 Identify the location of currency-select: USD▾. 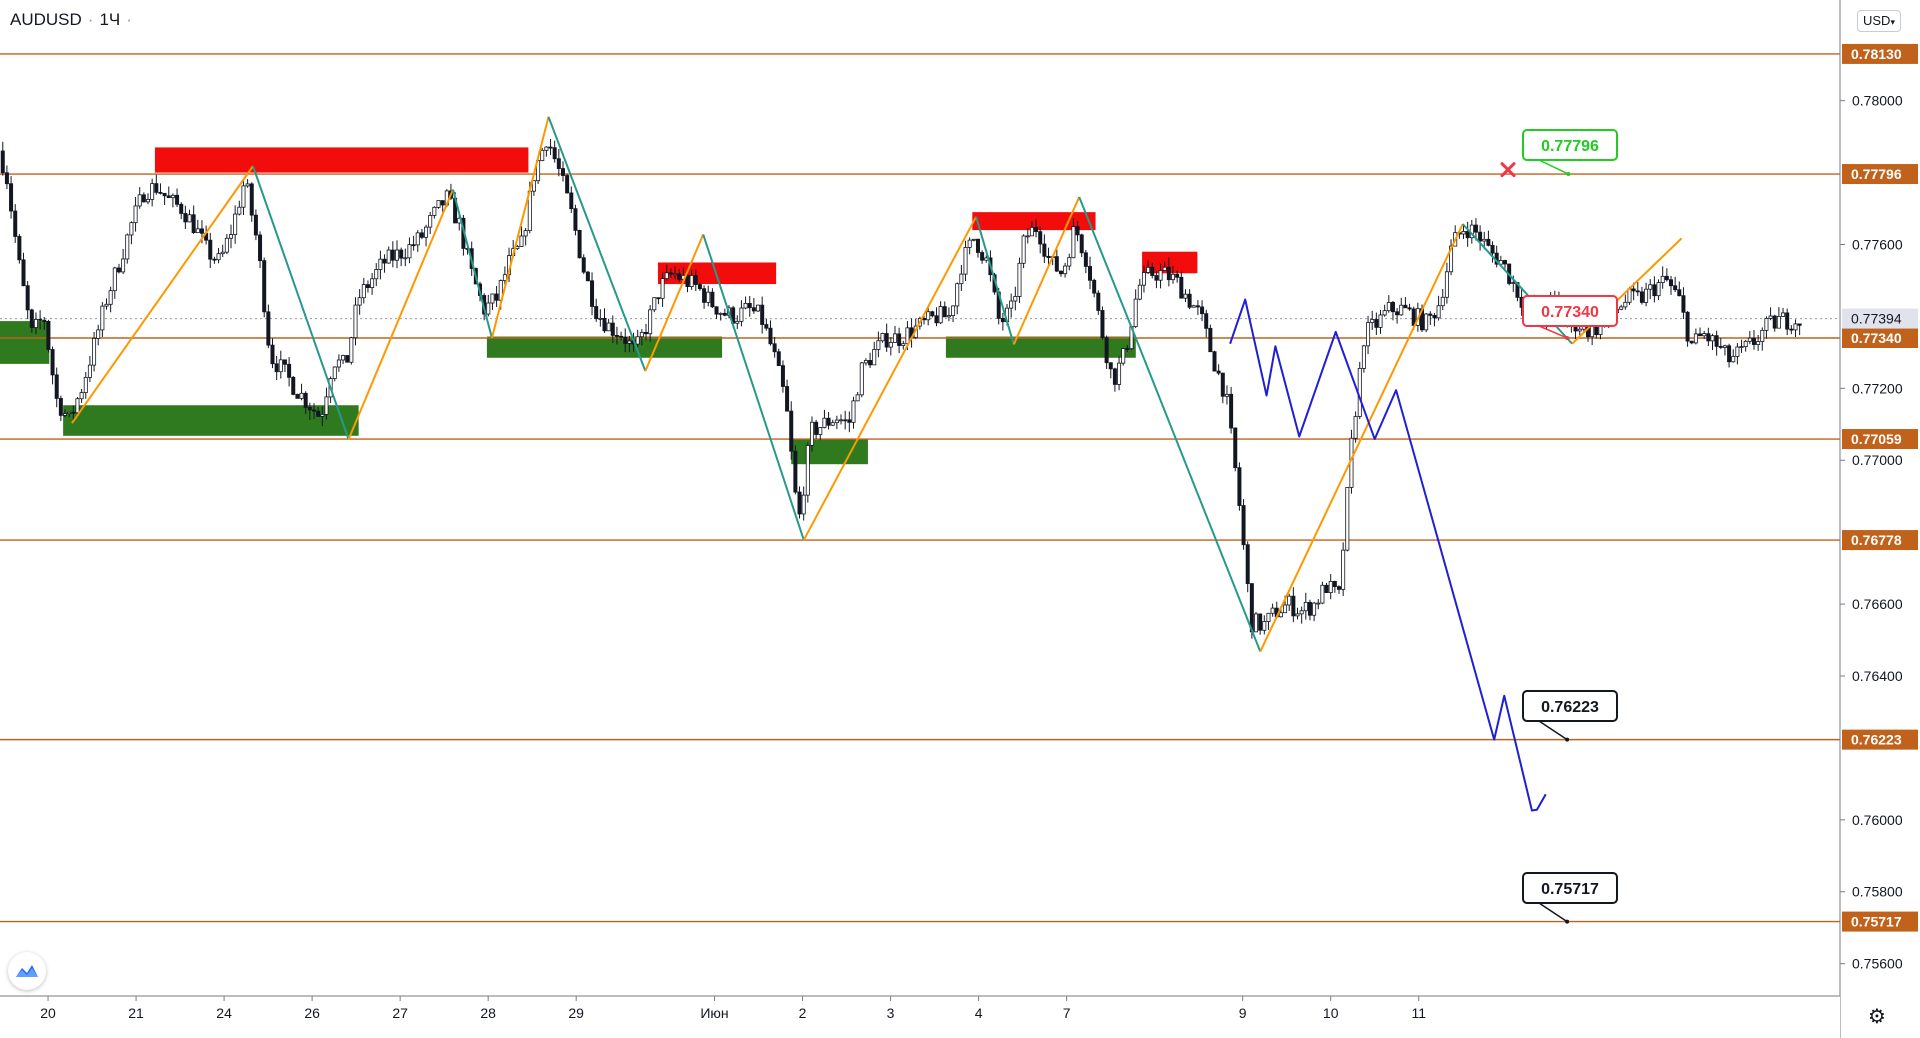
(1879, 21).